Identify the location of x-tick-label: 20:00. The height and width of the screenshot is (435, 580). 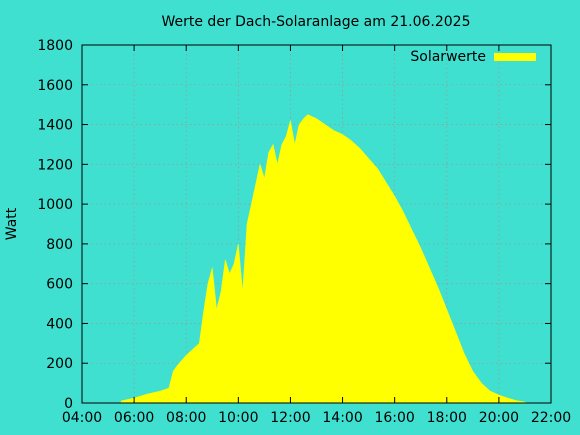
(499, 418).